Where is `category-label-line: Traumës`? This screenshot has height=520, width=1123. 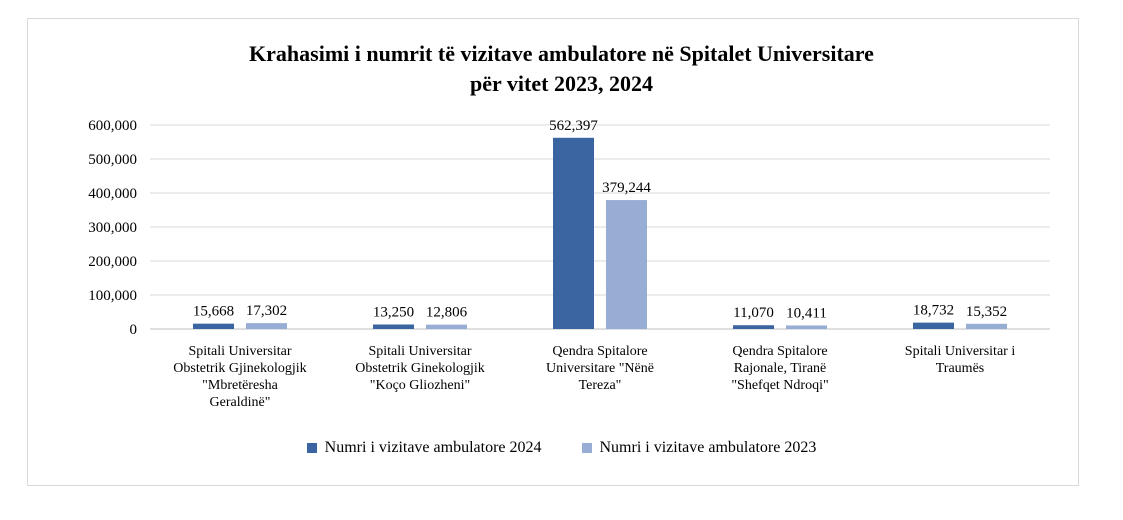
category-label-line: Traumës is located at coordinates (960, 368).